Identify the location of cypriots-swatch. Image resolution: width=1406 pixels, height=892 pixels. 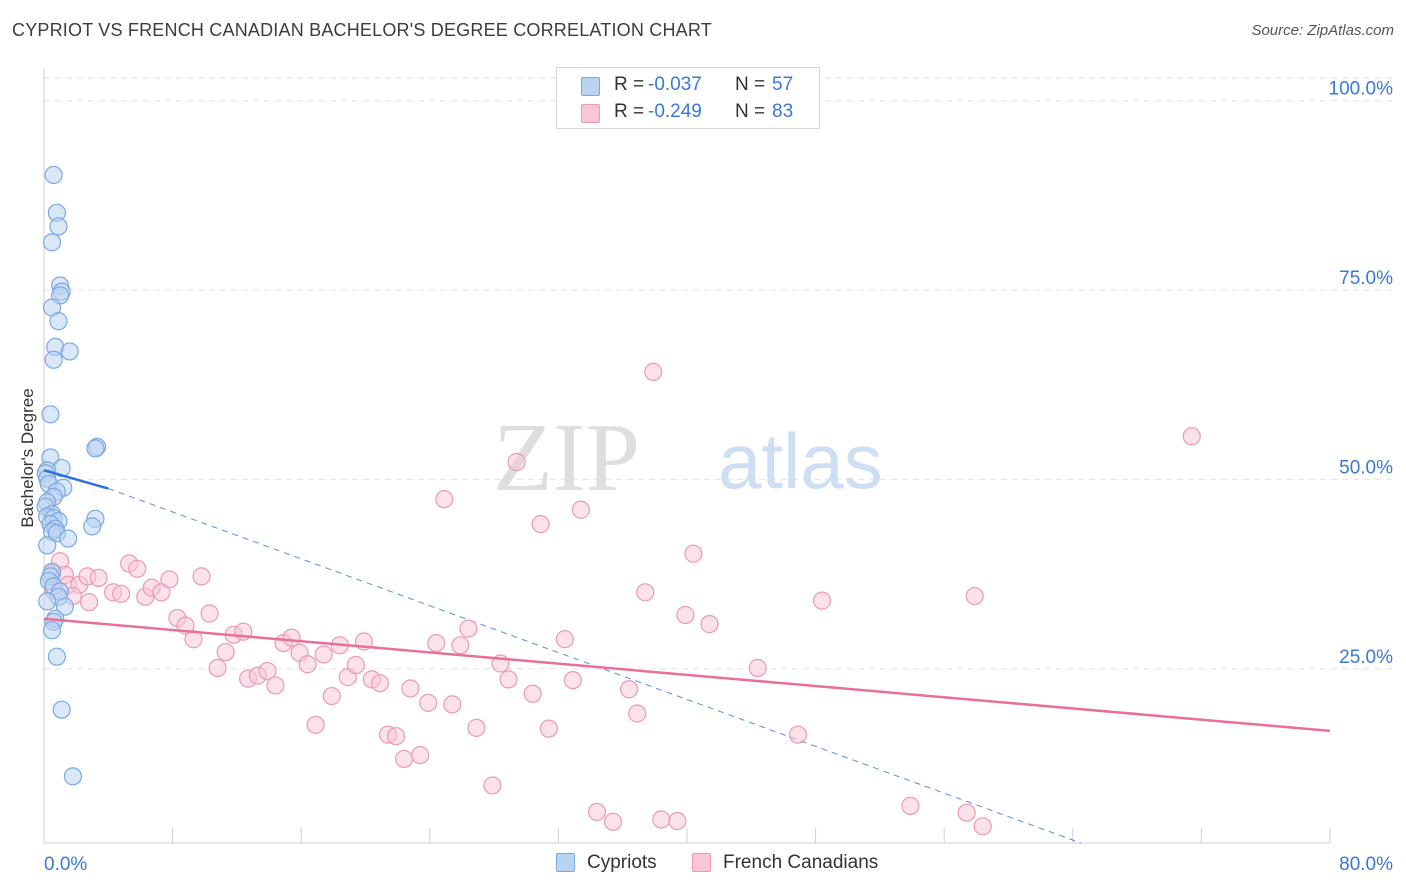
(590, 86).